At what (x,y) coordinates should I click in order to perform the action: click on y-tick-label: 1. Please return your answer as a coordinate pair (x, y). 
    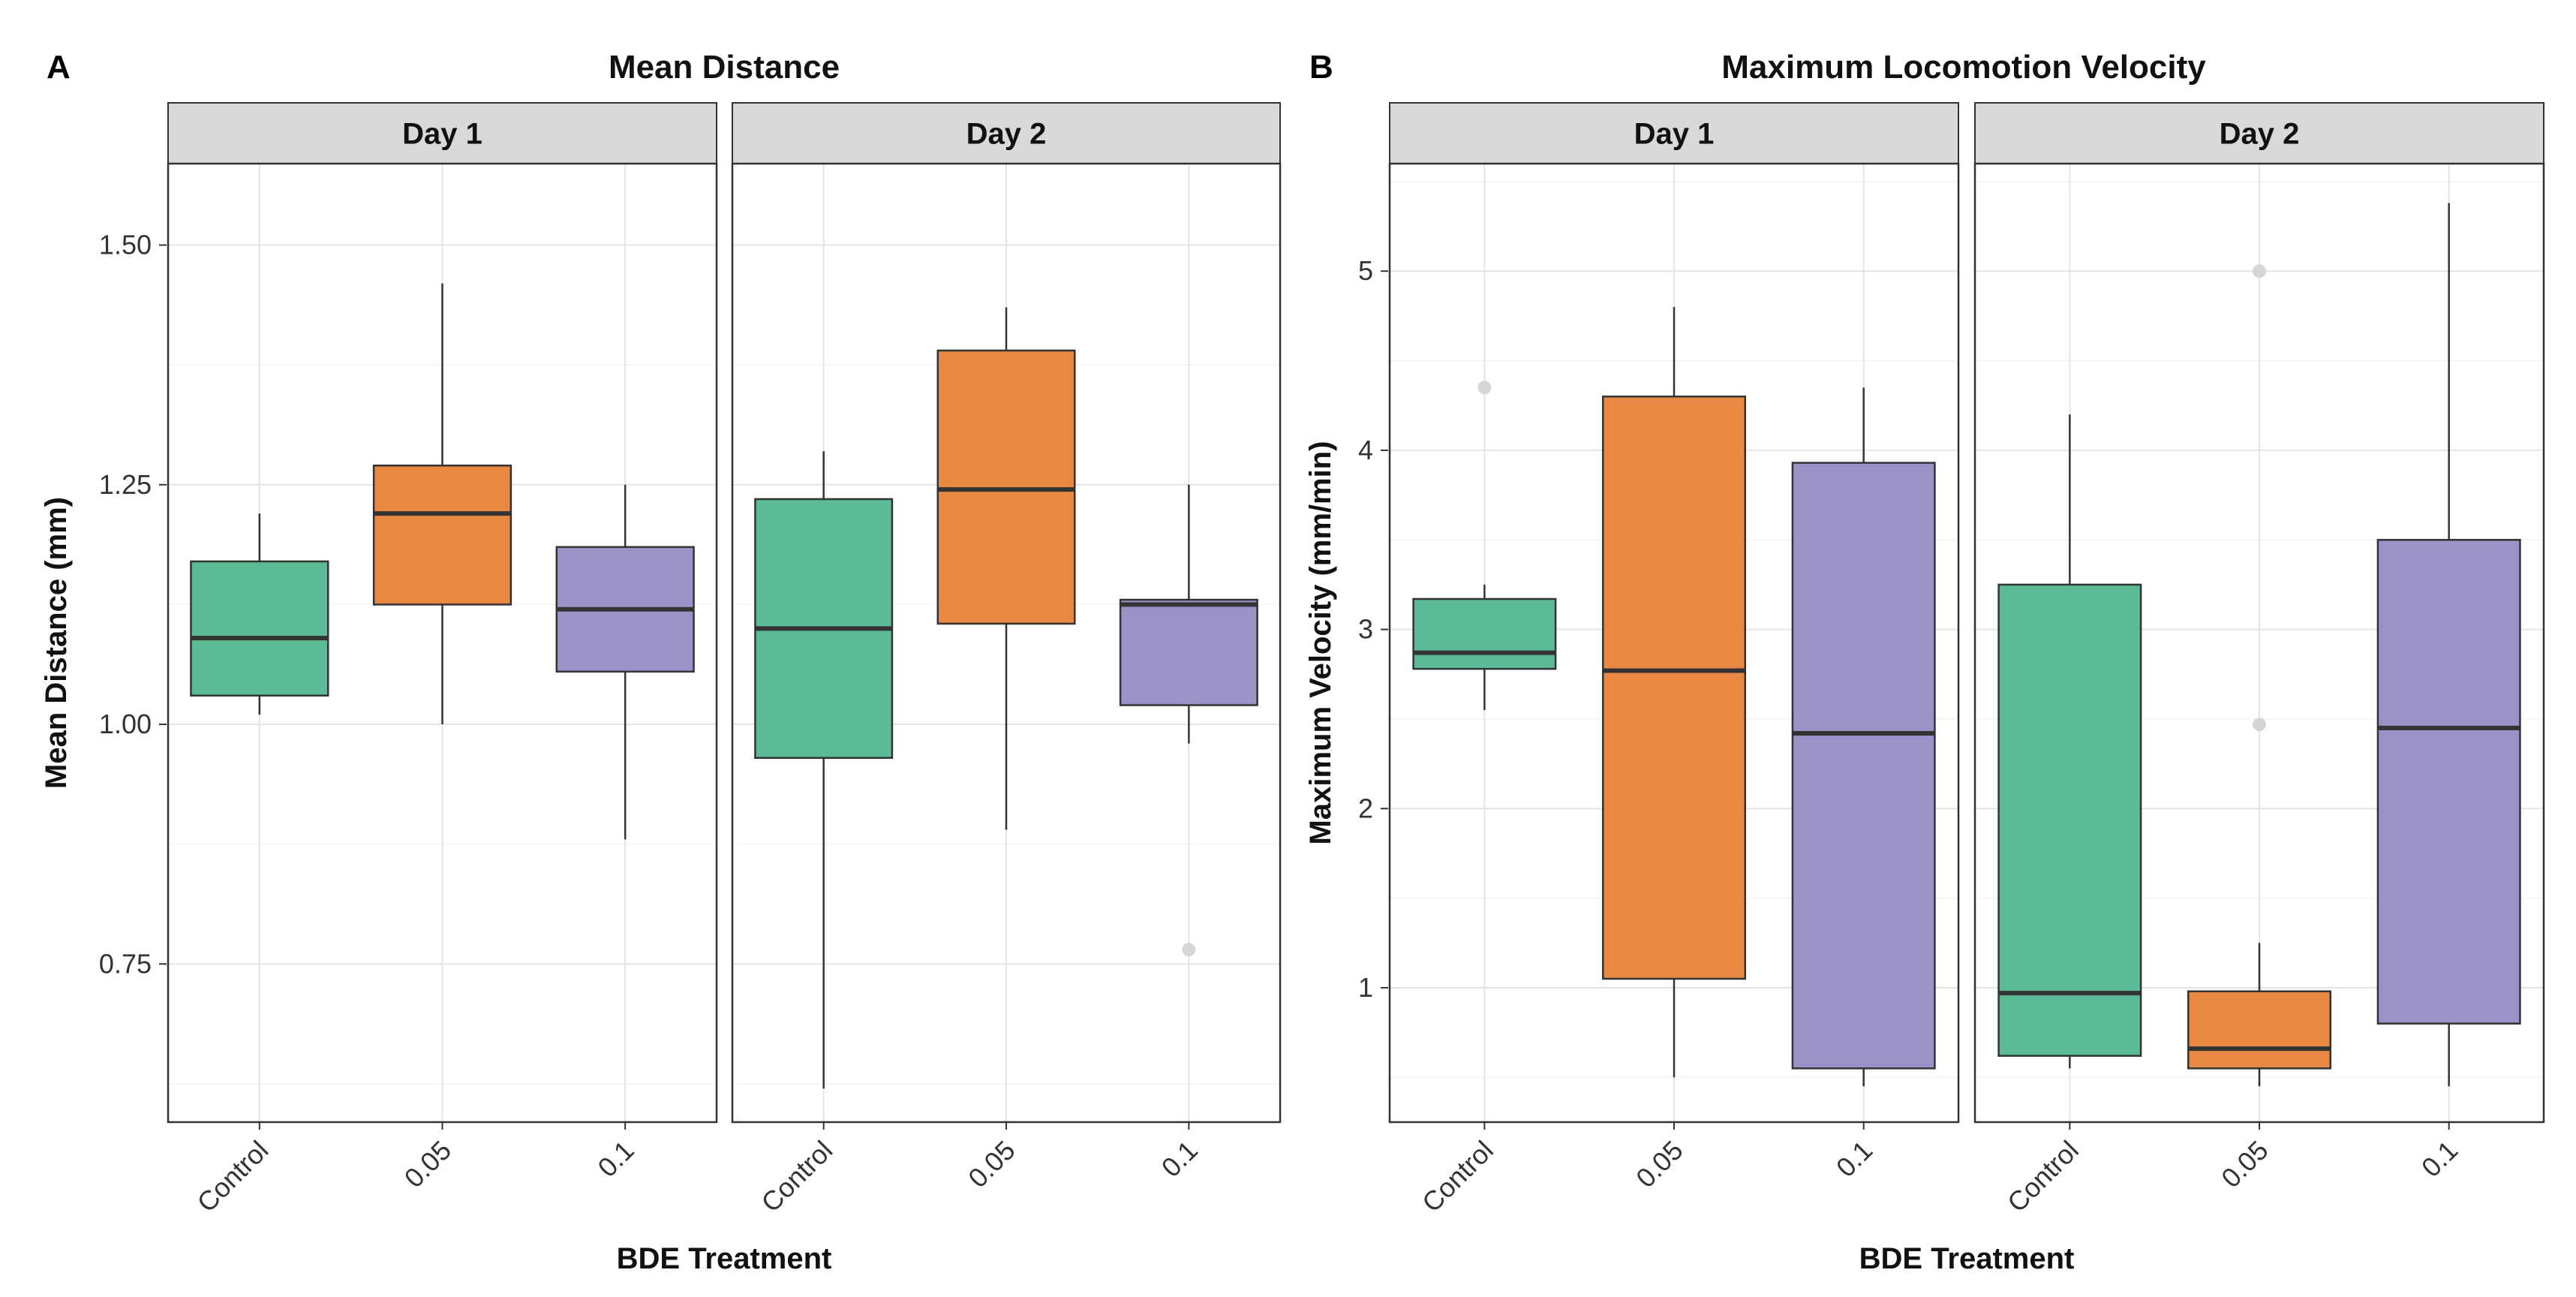
    Looking at the image, I should click on (1365, 987).